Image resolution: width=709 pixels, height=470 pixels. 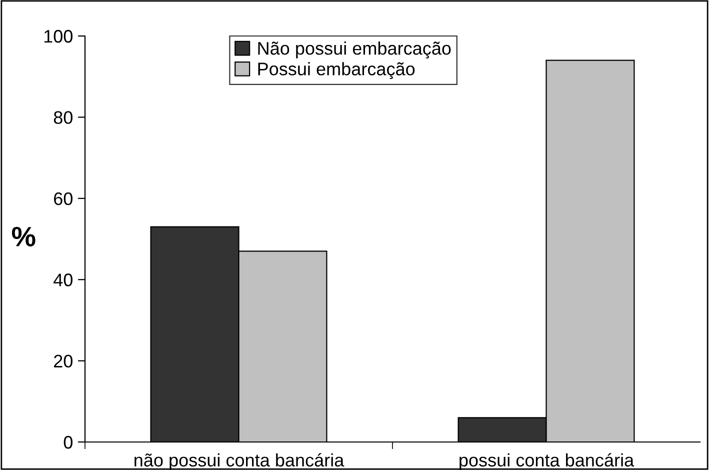 I want to click on x-tick-label: não possui conta bancária, so click(x=239, y=461).